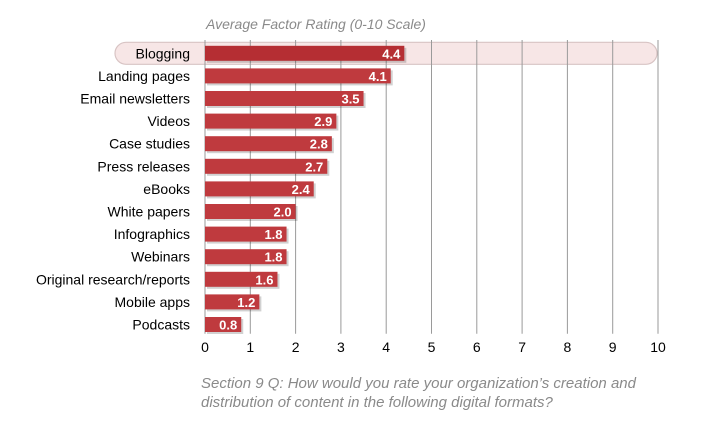 This screenshot has width=723, height=426. What do you see at coordinates (264, 279) in the screenshot?
I see `value-label: 1.6` at bounding box center [264, 279].